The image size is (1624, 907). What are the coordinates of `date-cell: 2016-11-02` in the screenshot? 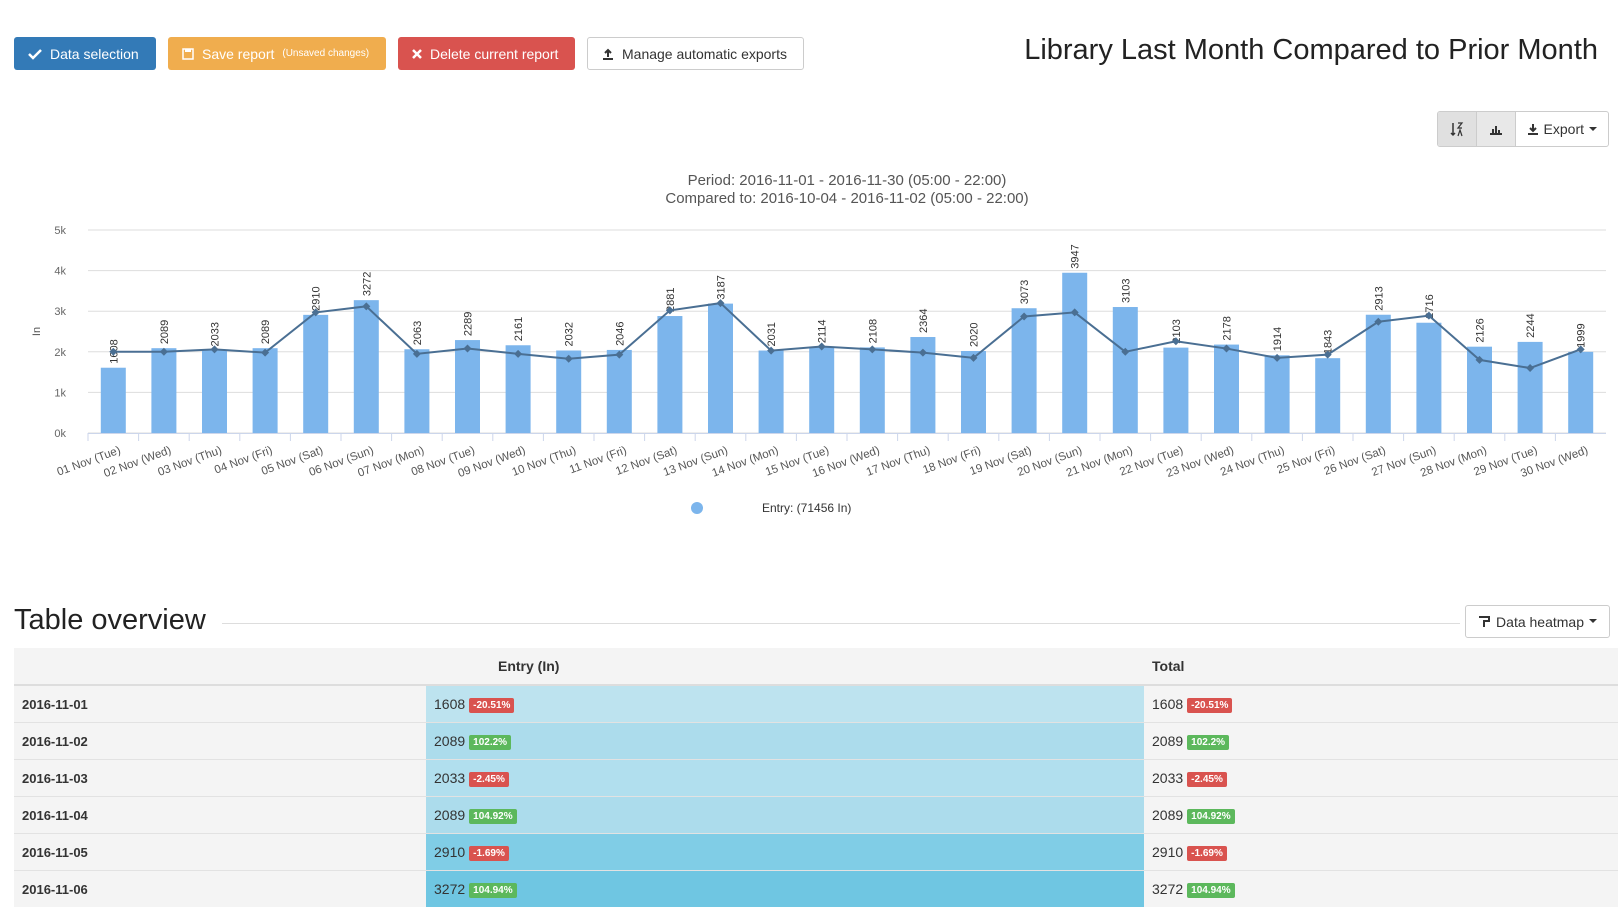 It's located at (220, 741).